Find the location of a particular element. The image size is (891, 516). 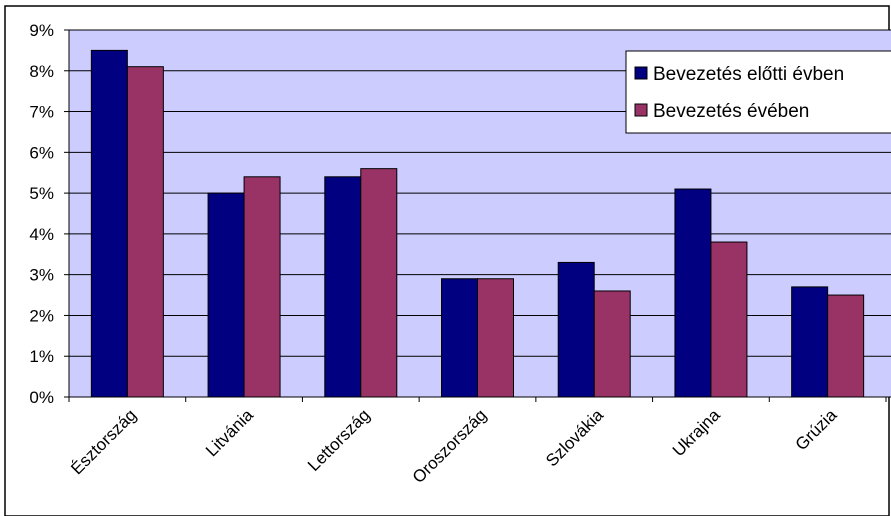

y-tick-label: 1% is located at coordinates (41, 356).